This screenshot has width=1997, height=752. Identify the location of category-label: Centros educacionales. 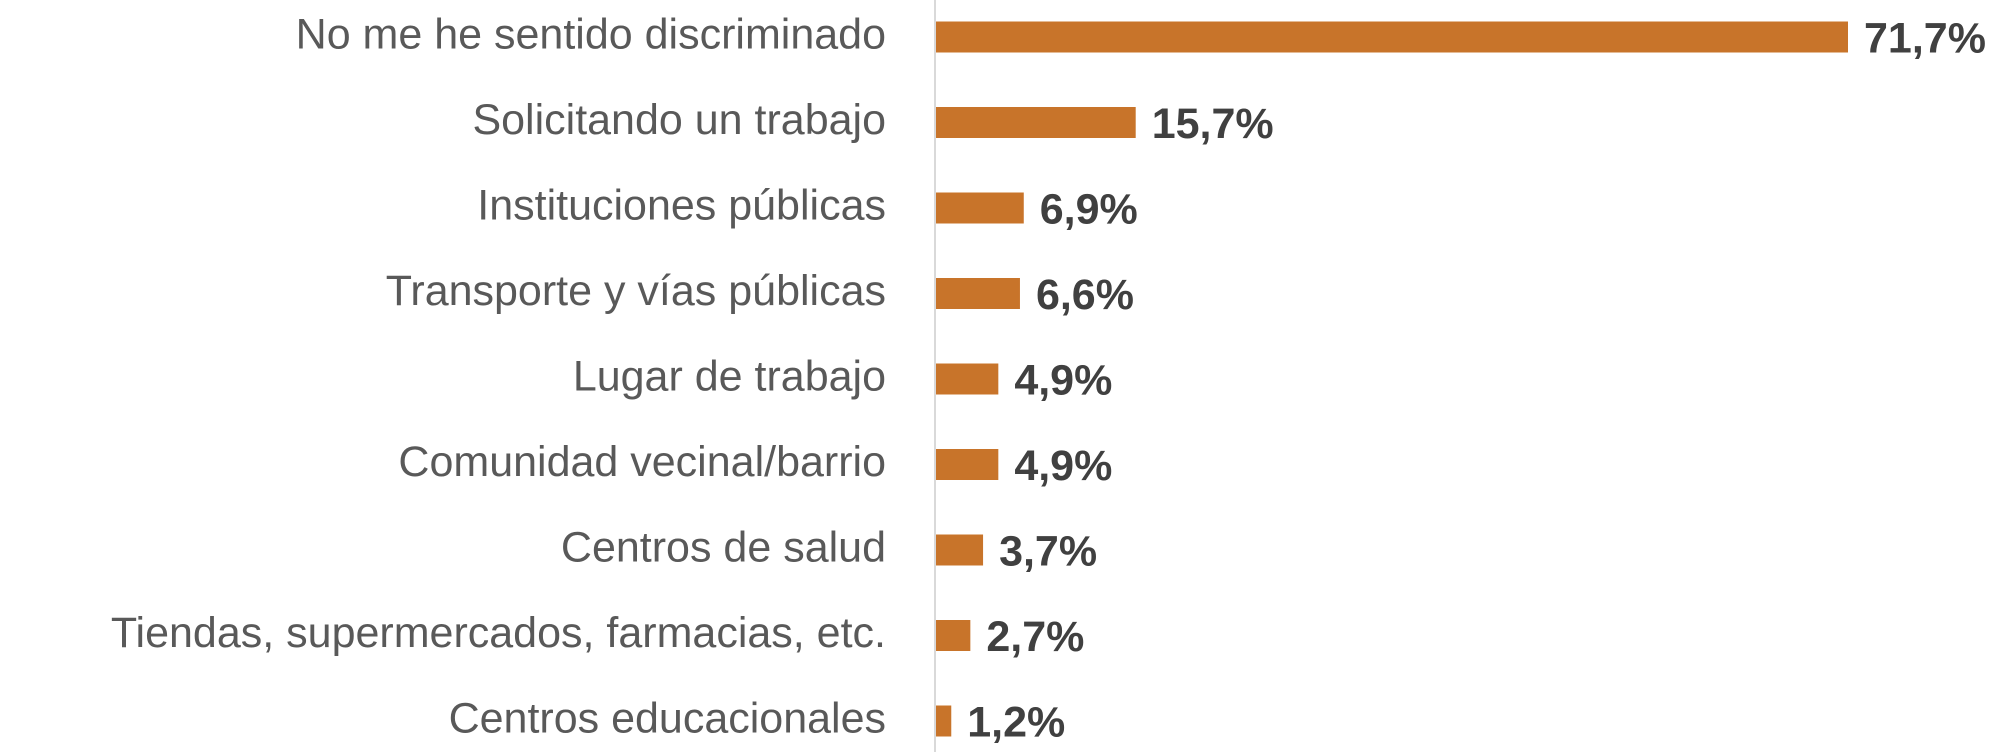
(667, 718).